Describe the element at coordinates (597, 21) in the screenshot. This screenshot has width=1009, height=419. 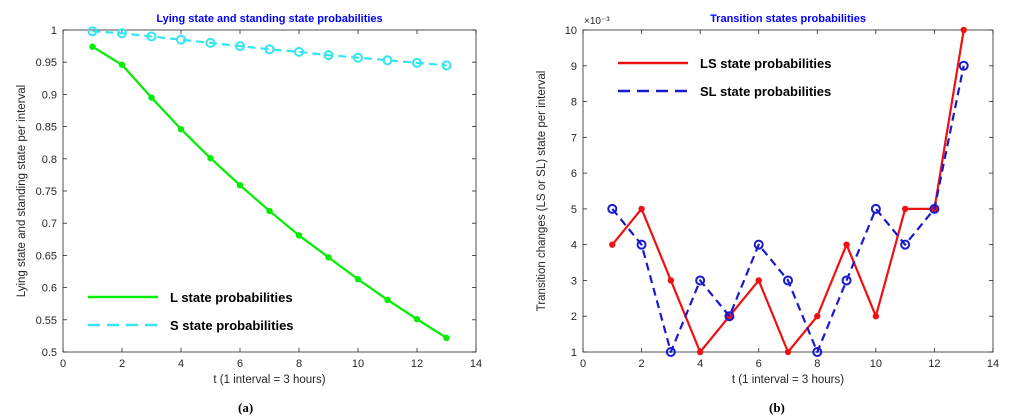
I see `y-exponent-label: ×10⁻³` at that location.